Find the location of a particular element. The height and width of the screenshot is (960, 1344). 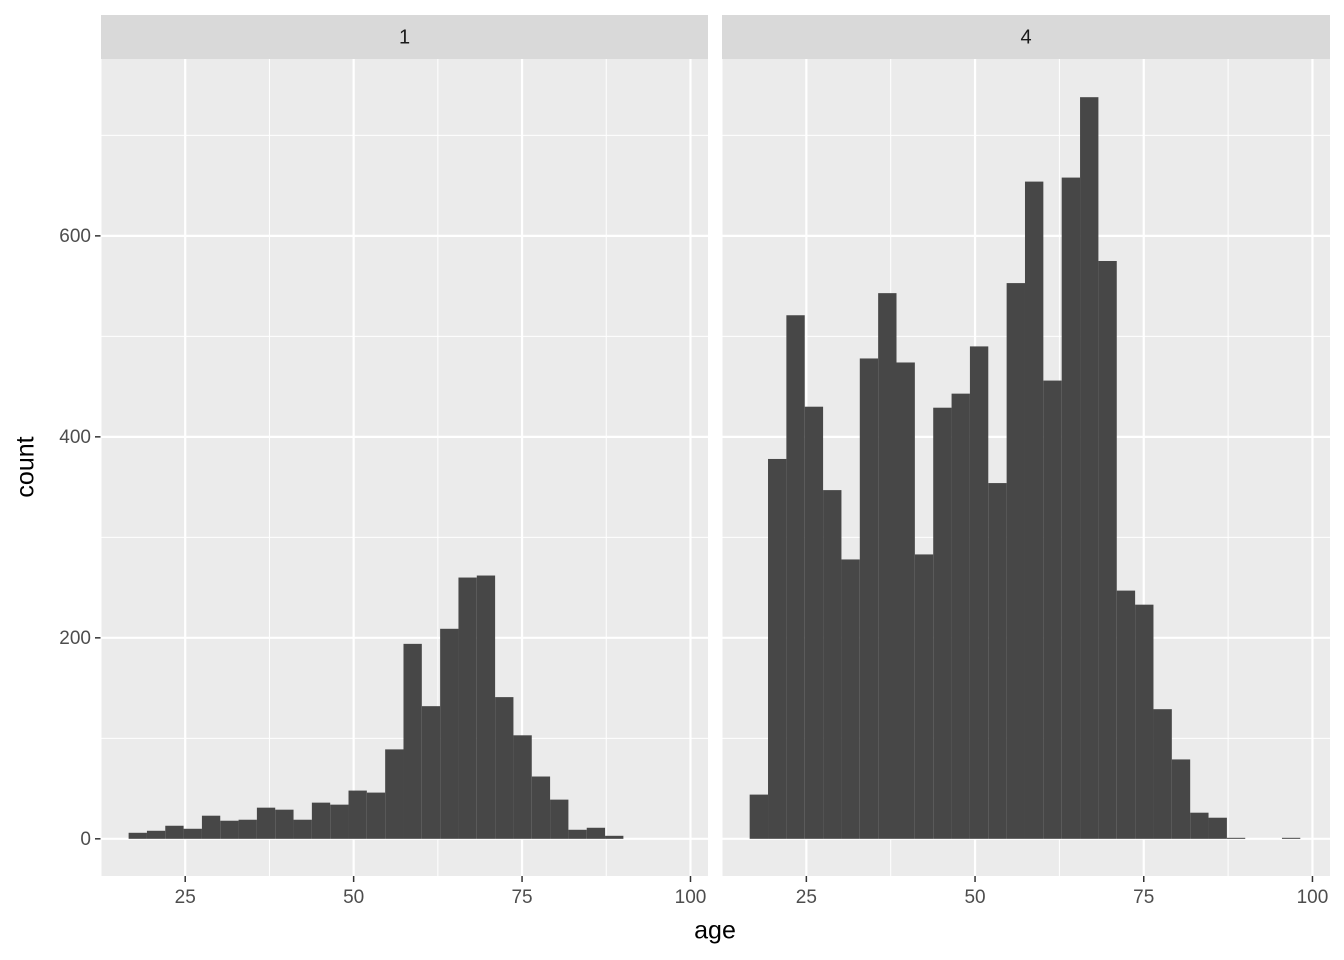

strip-label: 1 is located at coordinates (404, 37).